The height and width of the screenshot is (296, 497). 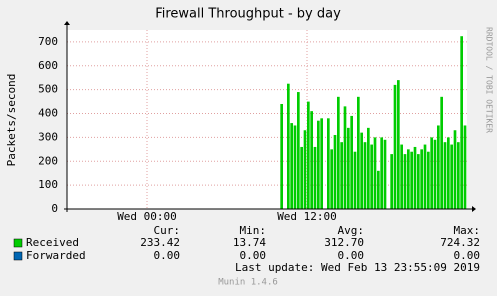 I want to click on x-tick-label: Wed 12:00, so click(x=307, y=216).